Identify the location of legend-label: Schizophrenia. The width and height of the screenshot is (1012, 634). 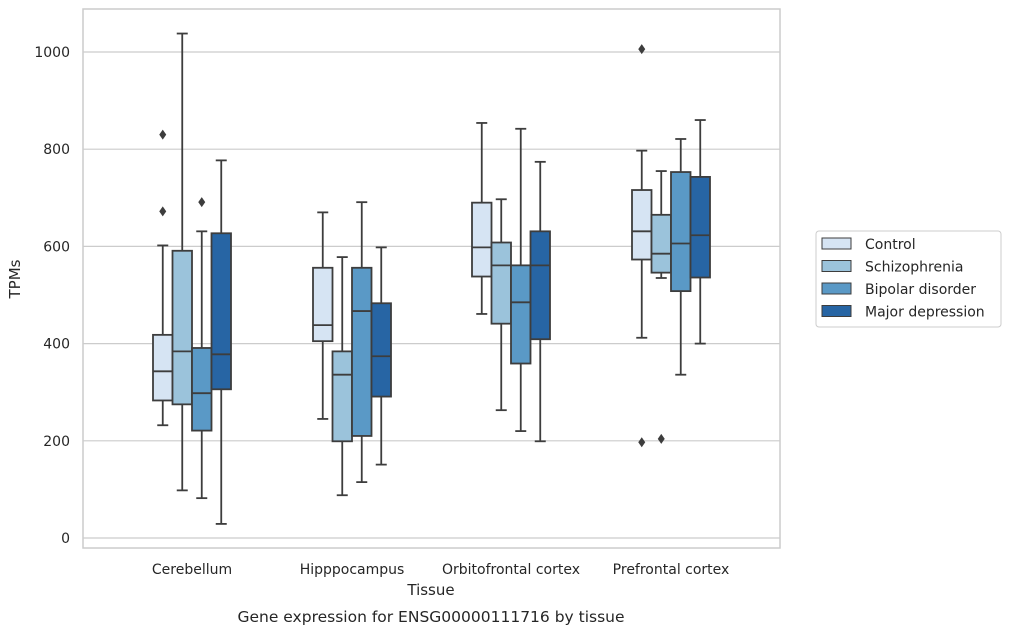
(914, 268).